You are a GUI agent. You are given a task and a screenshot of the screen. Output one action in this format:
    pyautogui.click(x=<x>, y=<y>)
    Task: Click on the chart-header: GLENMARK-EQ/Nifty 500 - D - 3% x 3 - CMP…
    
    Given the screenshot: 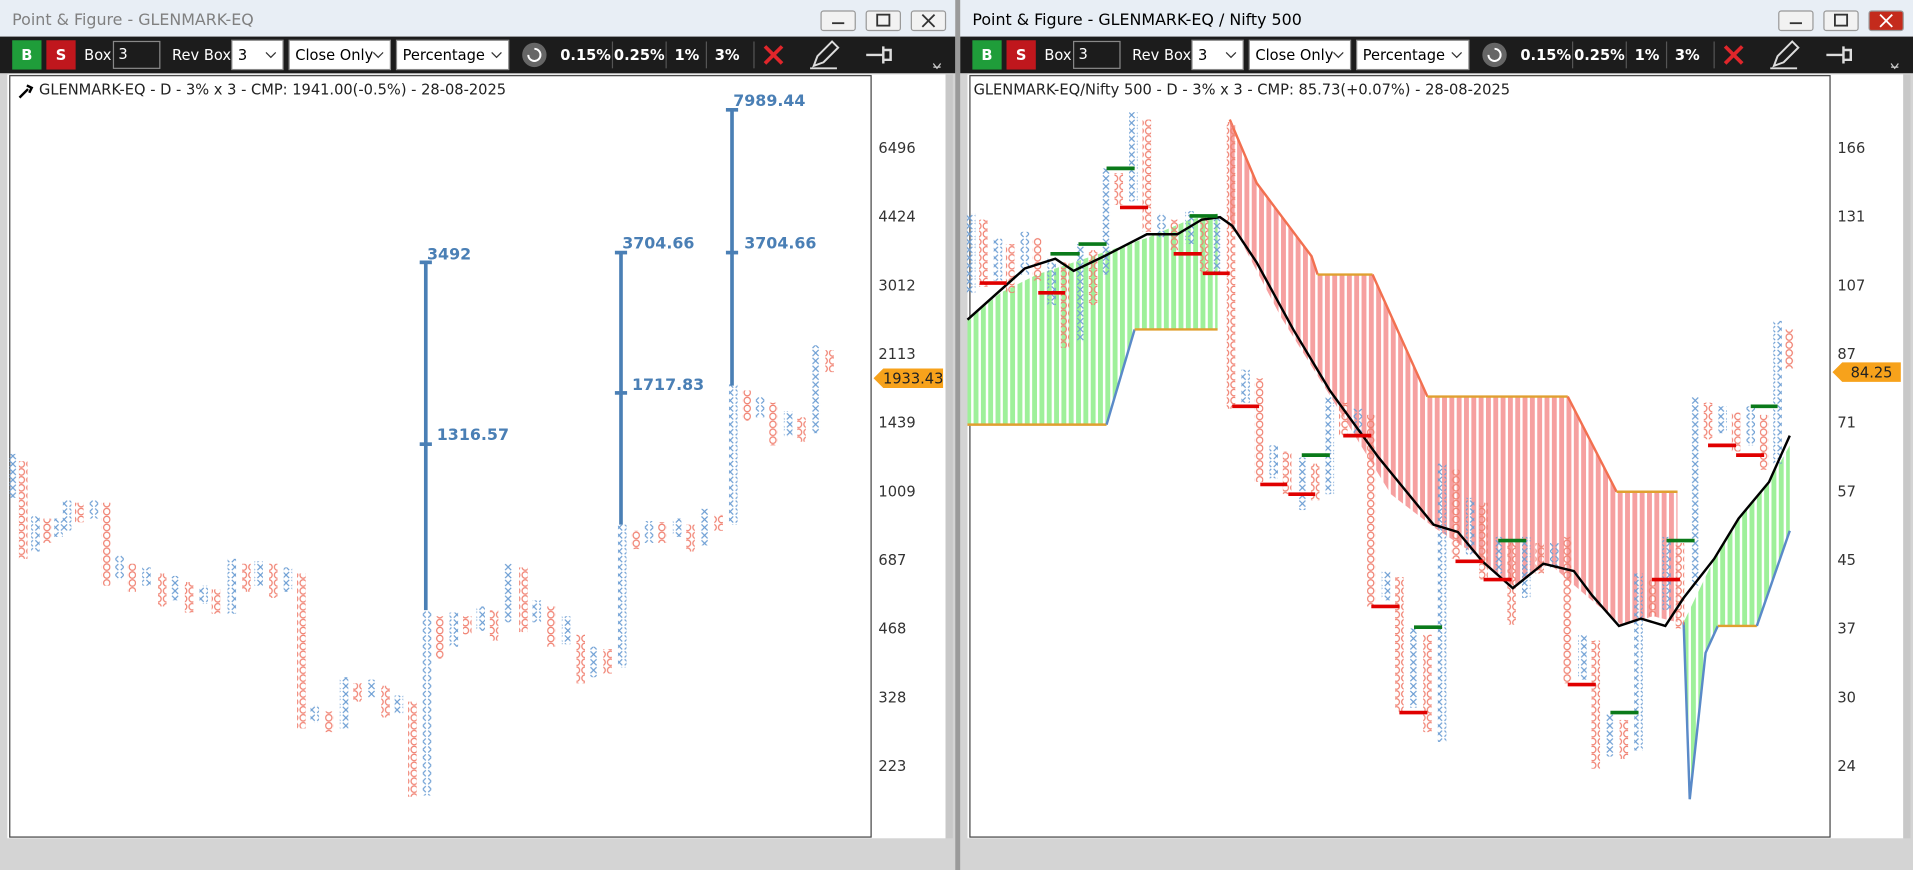 What is the action you would take?
    pyautogui.click(x=1242, y=89)
    